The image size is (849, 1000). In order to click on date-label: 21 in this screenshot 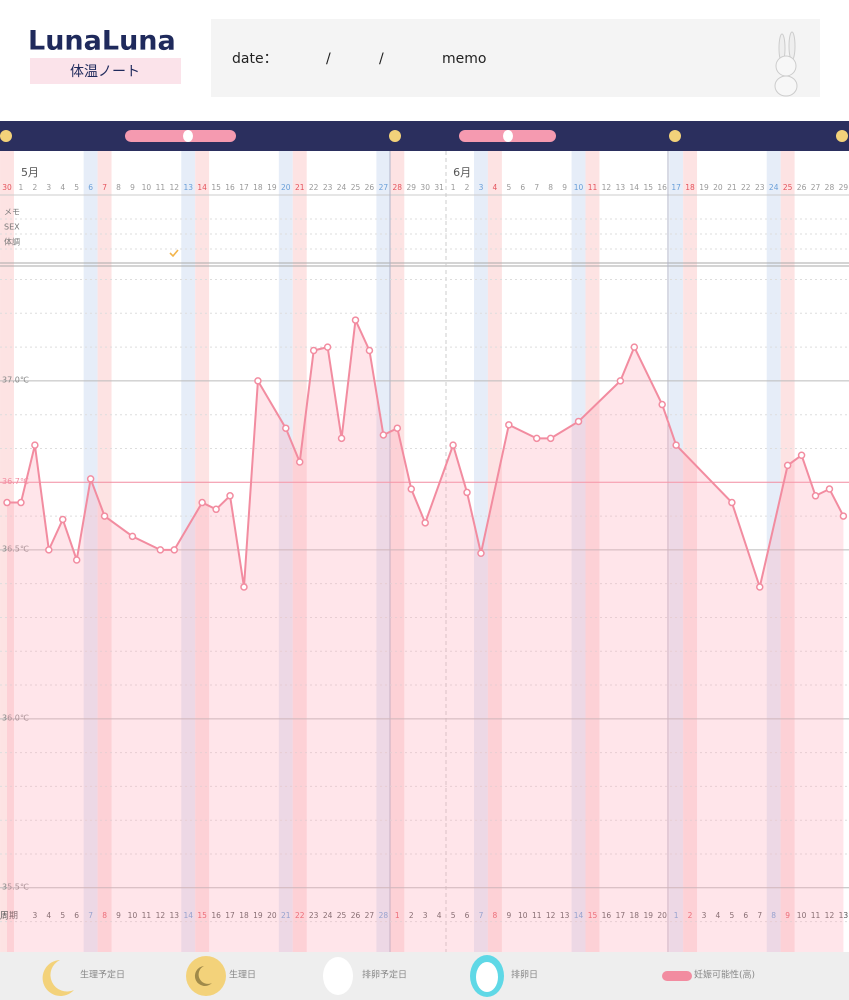, I will do `click(300, 187)`.